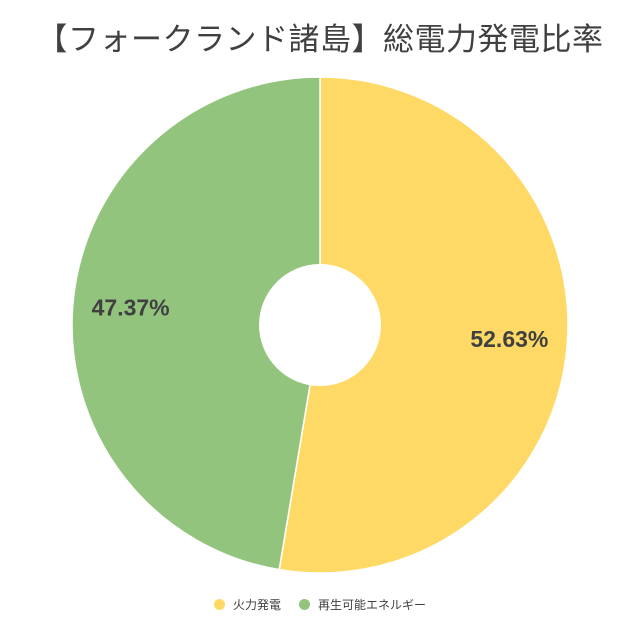 The width and height of the screenshot is (640, 640). Describe the element at coordinates (372, 605) in the screenshot. I see `legend-label-renewable: 再生可能エネルギー` at that location.